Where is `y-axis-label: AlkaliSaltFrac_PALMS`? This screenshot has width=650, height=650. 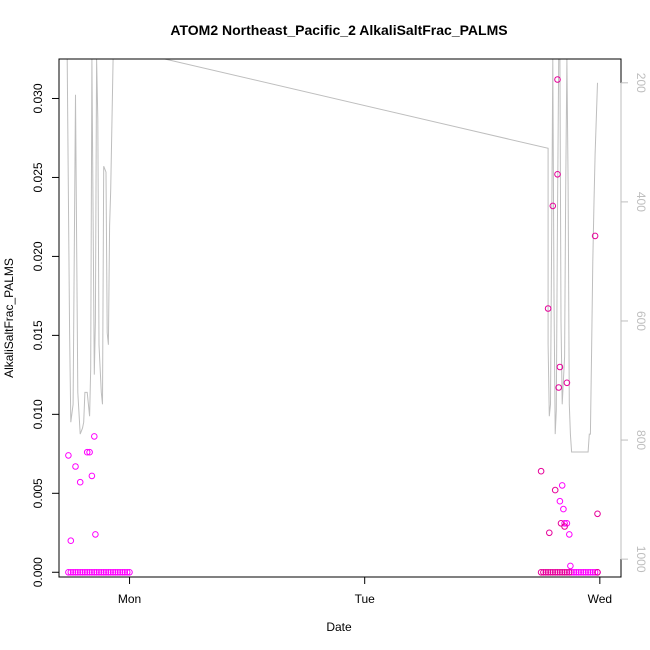
y-axis-label: AlkaliSaltFrac_PALMS is located at coordinates (9, 318).